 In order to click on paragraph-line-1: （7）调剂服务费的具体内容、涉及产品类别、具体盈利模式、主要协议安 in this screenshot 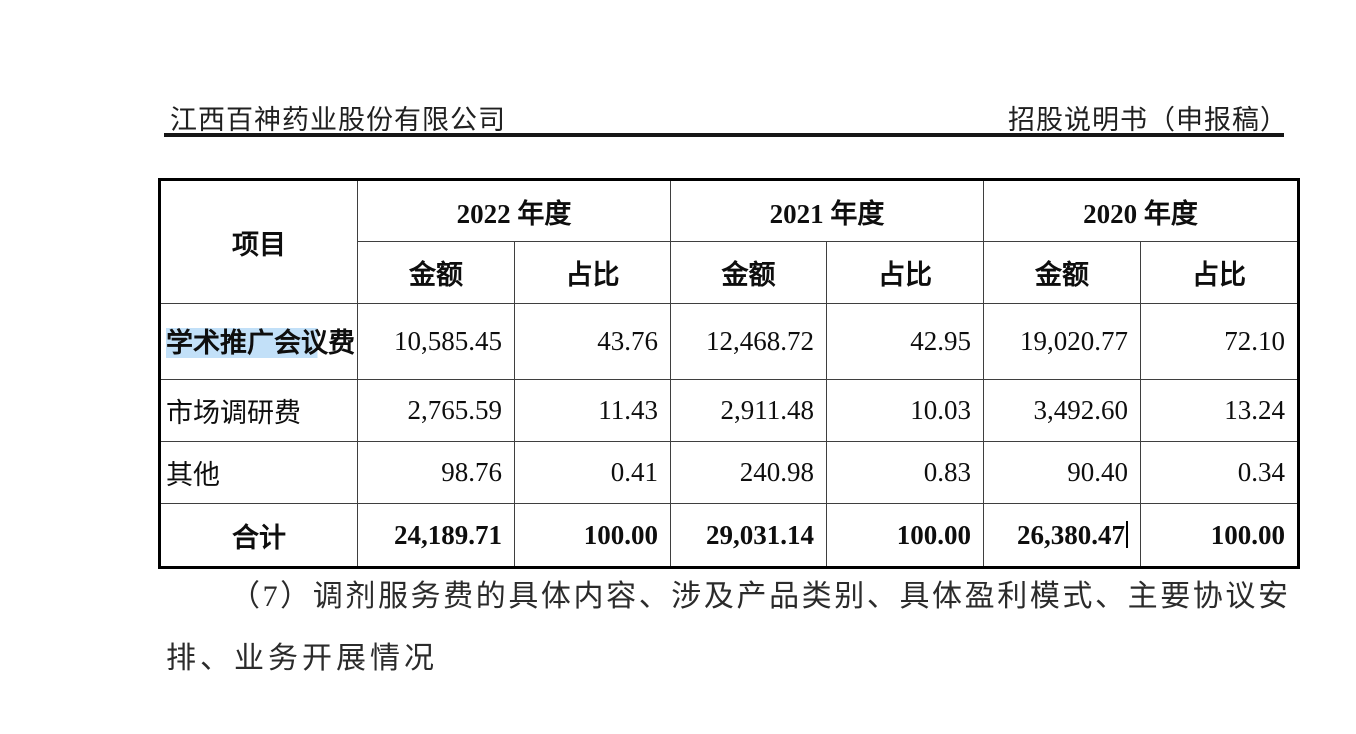, I will do `click(759, 596)`.